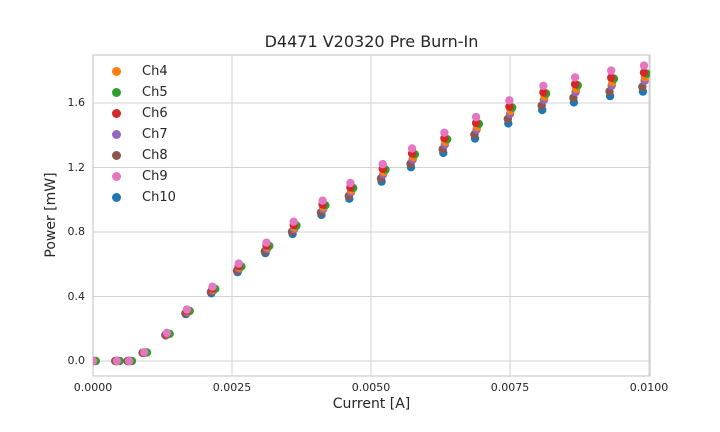  I want to click on x-tick-label: 0.0075, so click(510, 387).